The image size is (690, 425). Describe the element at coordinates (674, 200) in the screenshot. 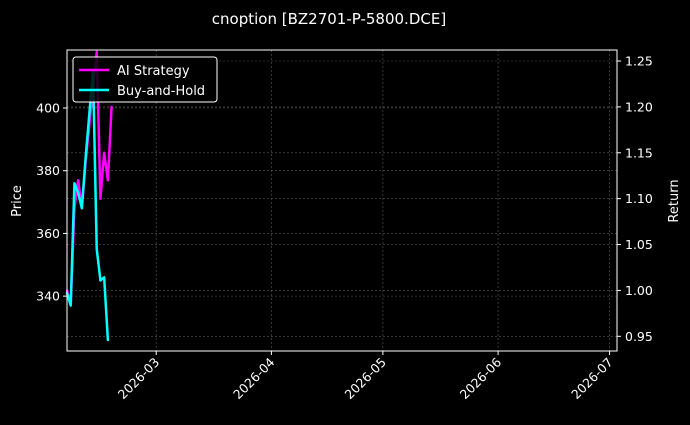

I see `y-axis-label-right: Return` at that location.